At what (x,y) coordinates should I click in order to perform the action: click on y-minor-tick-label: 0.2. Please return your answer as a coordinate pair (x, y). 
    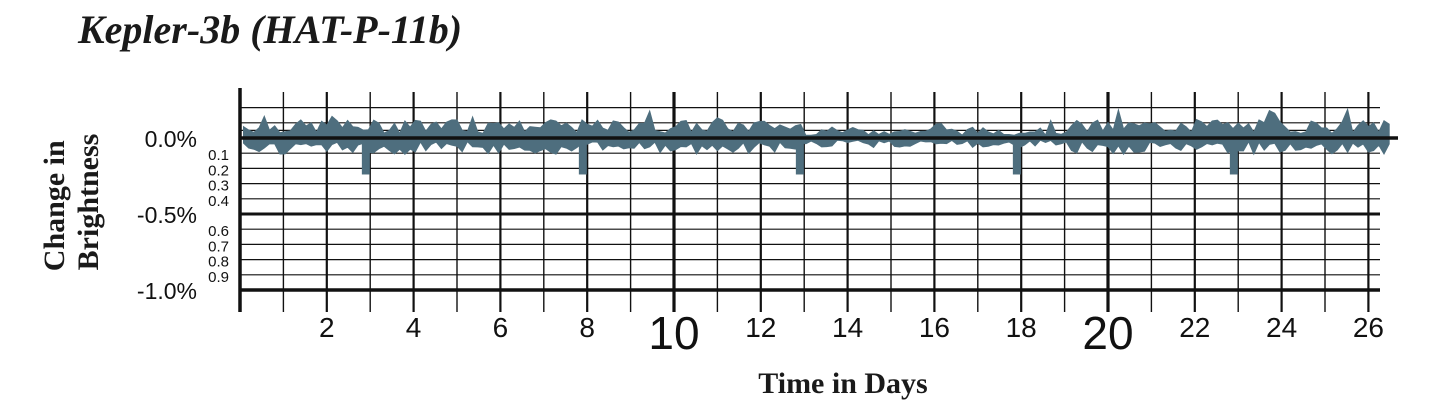
    Looking at the image, I should click on (218, 170).